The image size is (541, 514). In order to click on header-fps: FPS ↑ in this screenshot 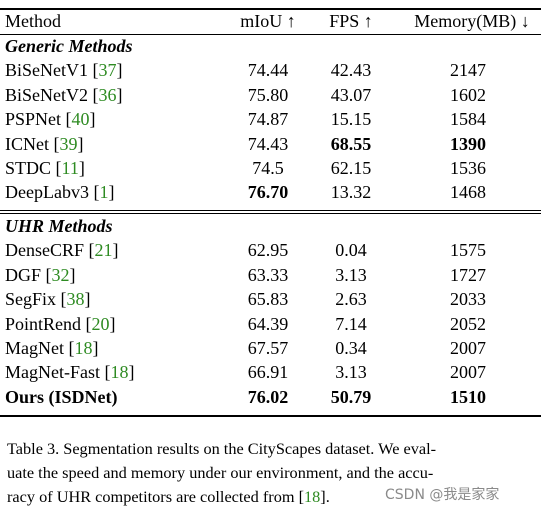, I will do `click(351, 21)`.